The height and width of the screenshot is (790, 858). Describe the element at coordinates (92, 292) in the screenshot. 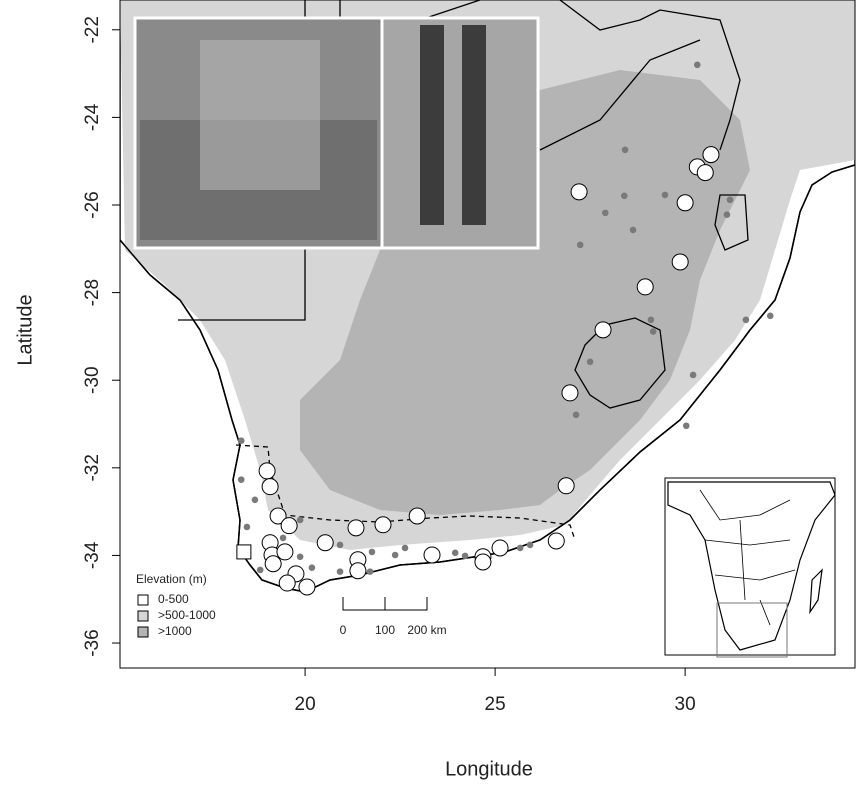

I see `y-tick-label: -28` at that location.